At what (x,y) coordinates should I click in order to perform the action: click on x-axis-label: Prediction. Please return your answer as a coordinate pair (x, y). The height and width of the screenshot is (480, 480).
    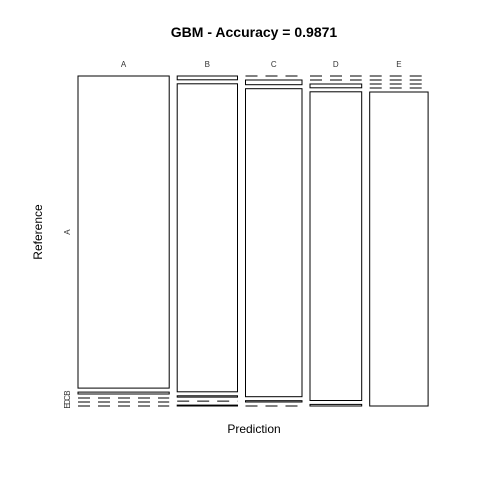
    Looking at the image, I should click on (253, 429).